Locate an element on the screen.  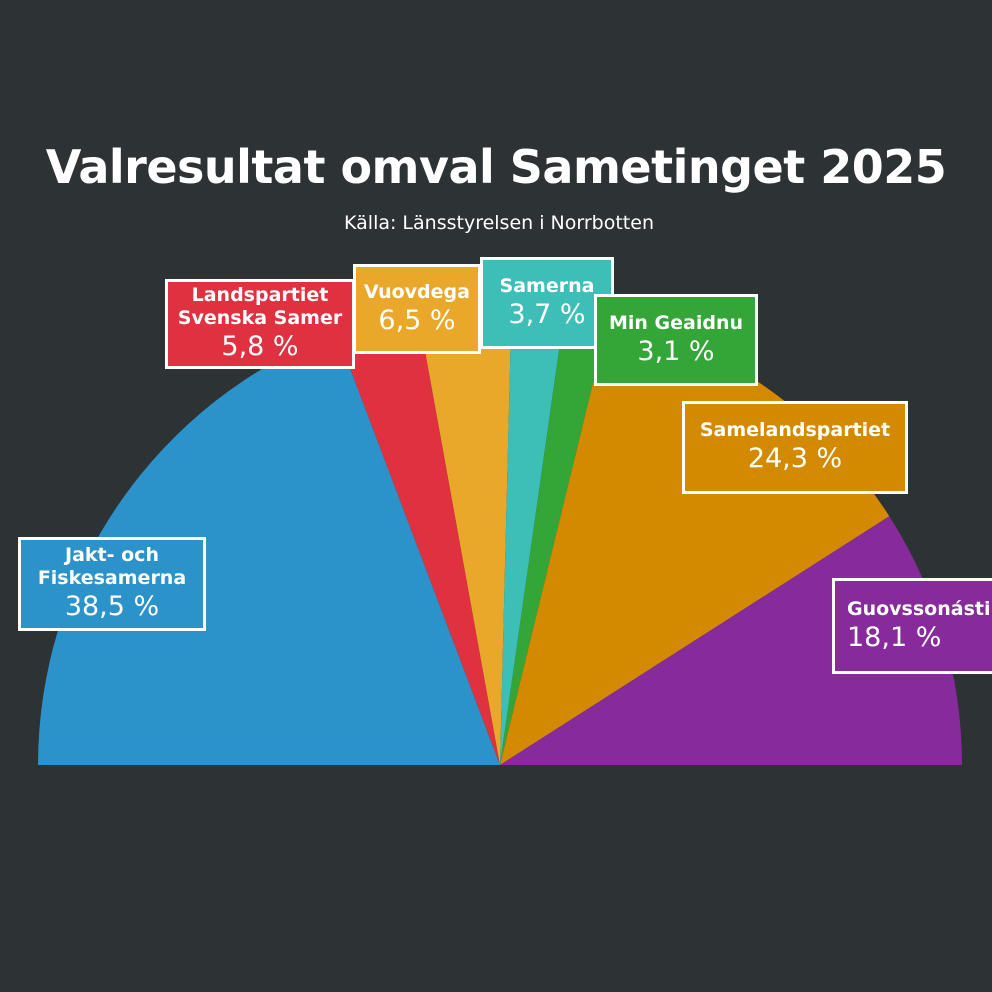
slice-label: Jakt- och Fiskesamerna 38,5 % is located at coordinates (112, 584).